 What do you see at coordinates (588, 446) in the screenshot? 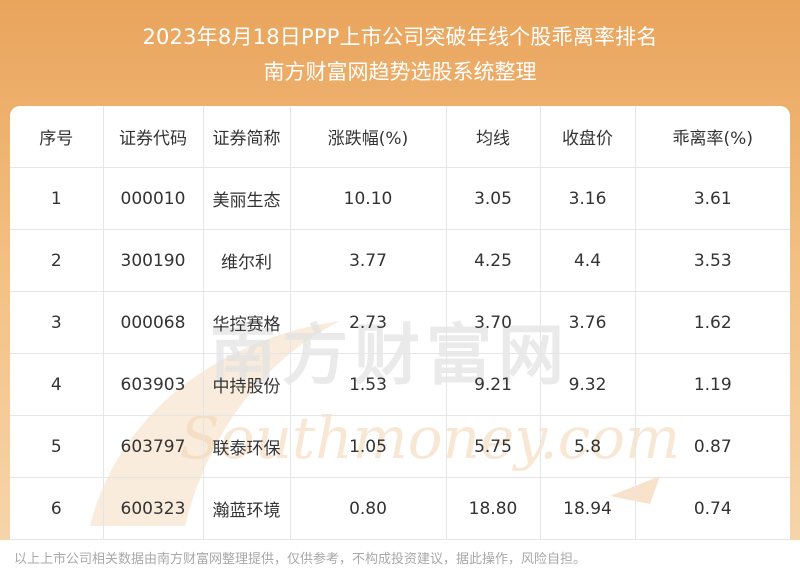
I see `table-cell: 5.8` at bounding box center [588, 446].